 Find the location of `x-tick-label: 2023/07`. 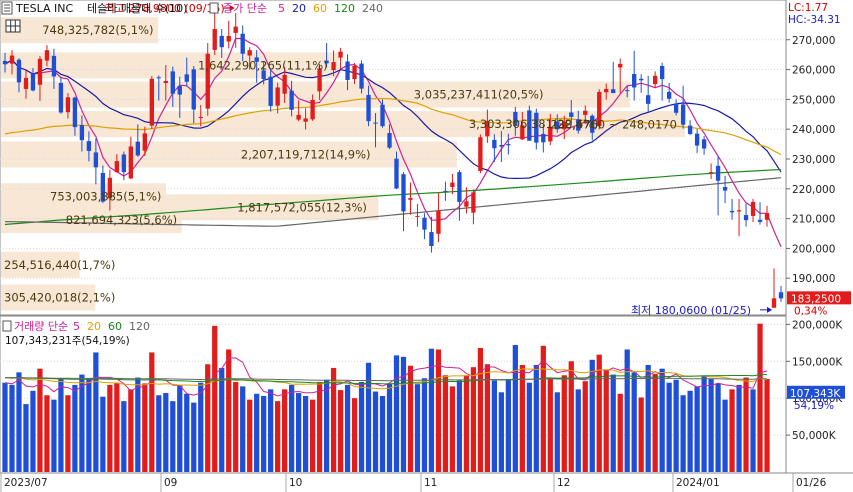

x-tick-label: 2023/07 is located at coordinates (26, 483).